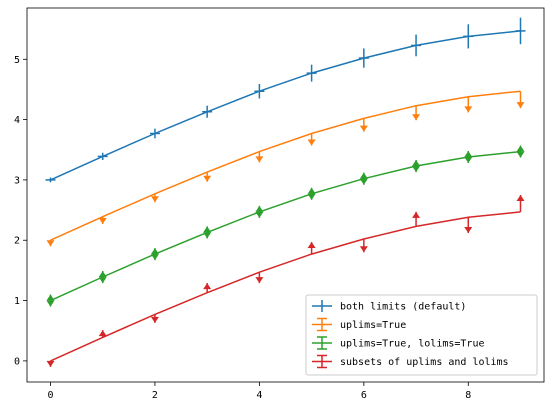 The height and width of the screenshot is (408, 555). What do you see at coordinates (412, 344) in the screenshot?
I see `legend-label: uplims=True, lolims=True` at bounding box center [412, 344].